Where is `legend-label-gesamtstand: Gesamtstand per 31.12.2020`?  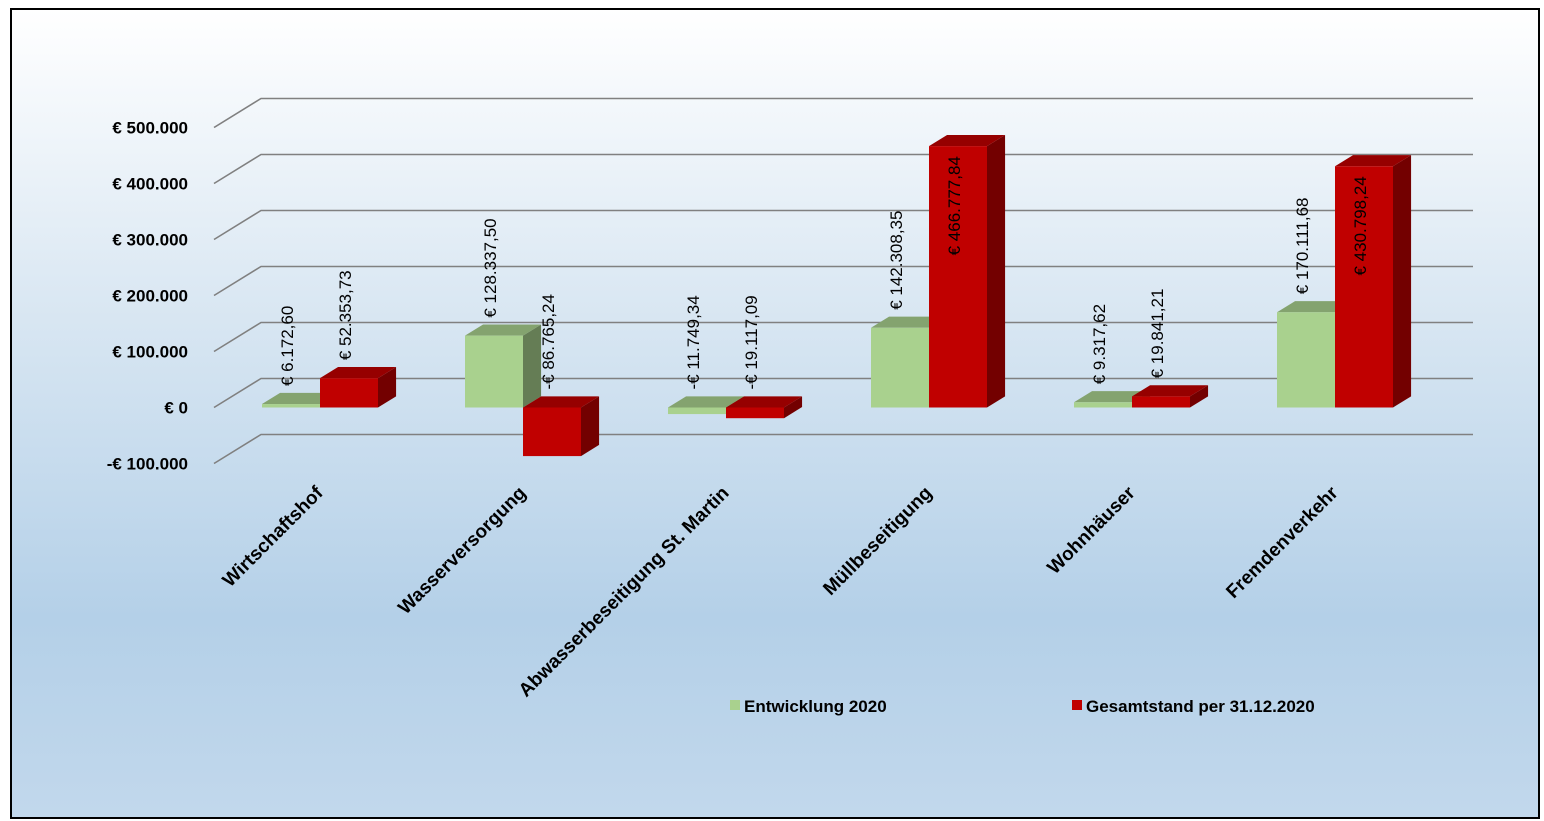 legend-label-gesamtstand: Gesamtstand per 31.12.2020 is located at coordinates (1200, 706).